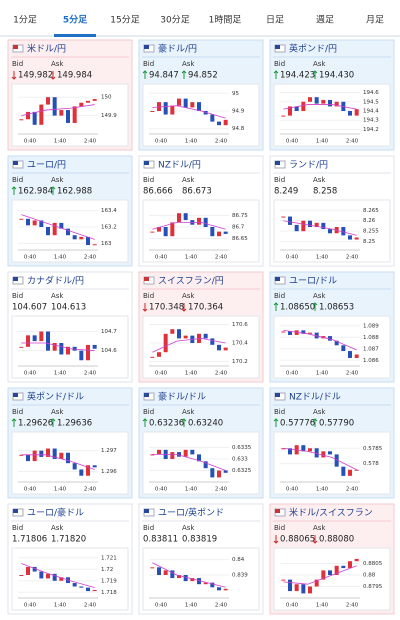 Image resolution: width=400 pixels, height=620 pixels. What do you see at coordinates (29, 308) in the screenshot?
I see `bid-value: 104.607` at bounding box center [29, 308].